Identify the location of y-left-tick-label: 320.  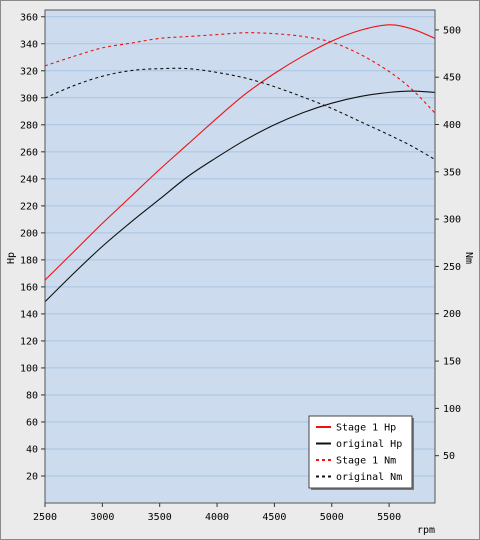
(29, 71).